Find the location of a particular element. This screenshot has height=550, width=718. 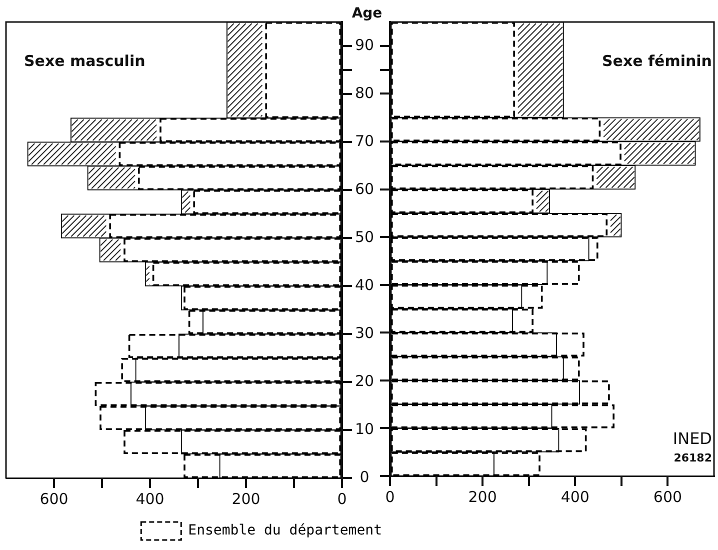

y-tick-label: 40 is located at coordinates (364, 285).